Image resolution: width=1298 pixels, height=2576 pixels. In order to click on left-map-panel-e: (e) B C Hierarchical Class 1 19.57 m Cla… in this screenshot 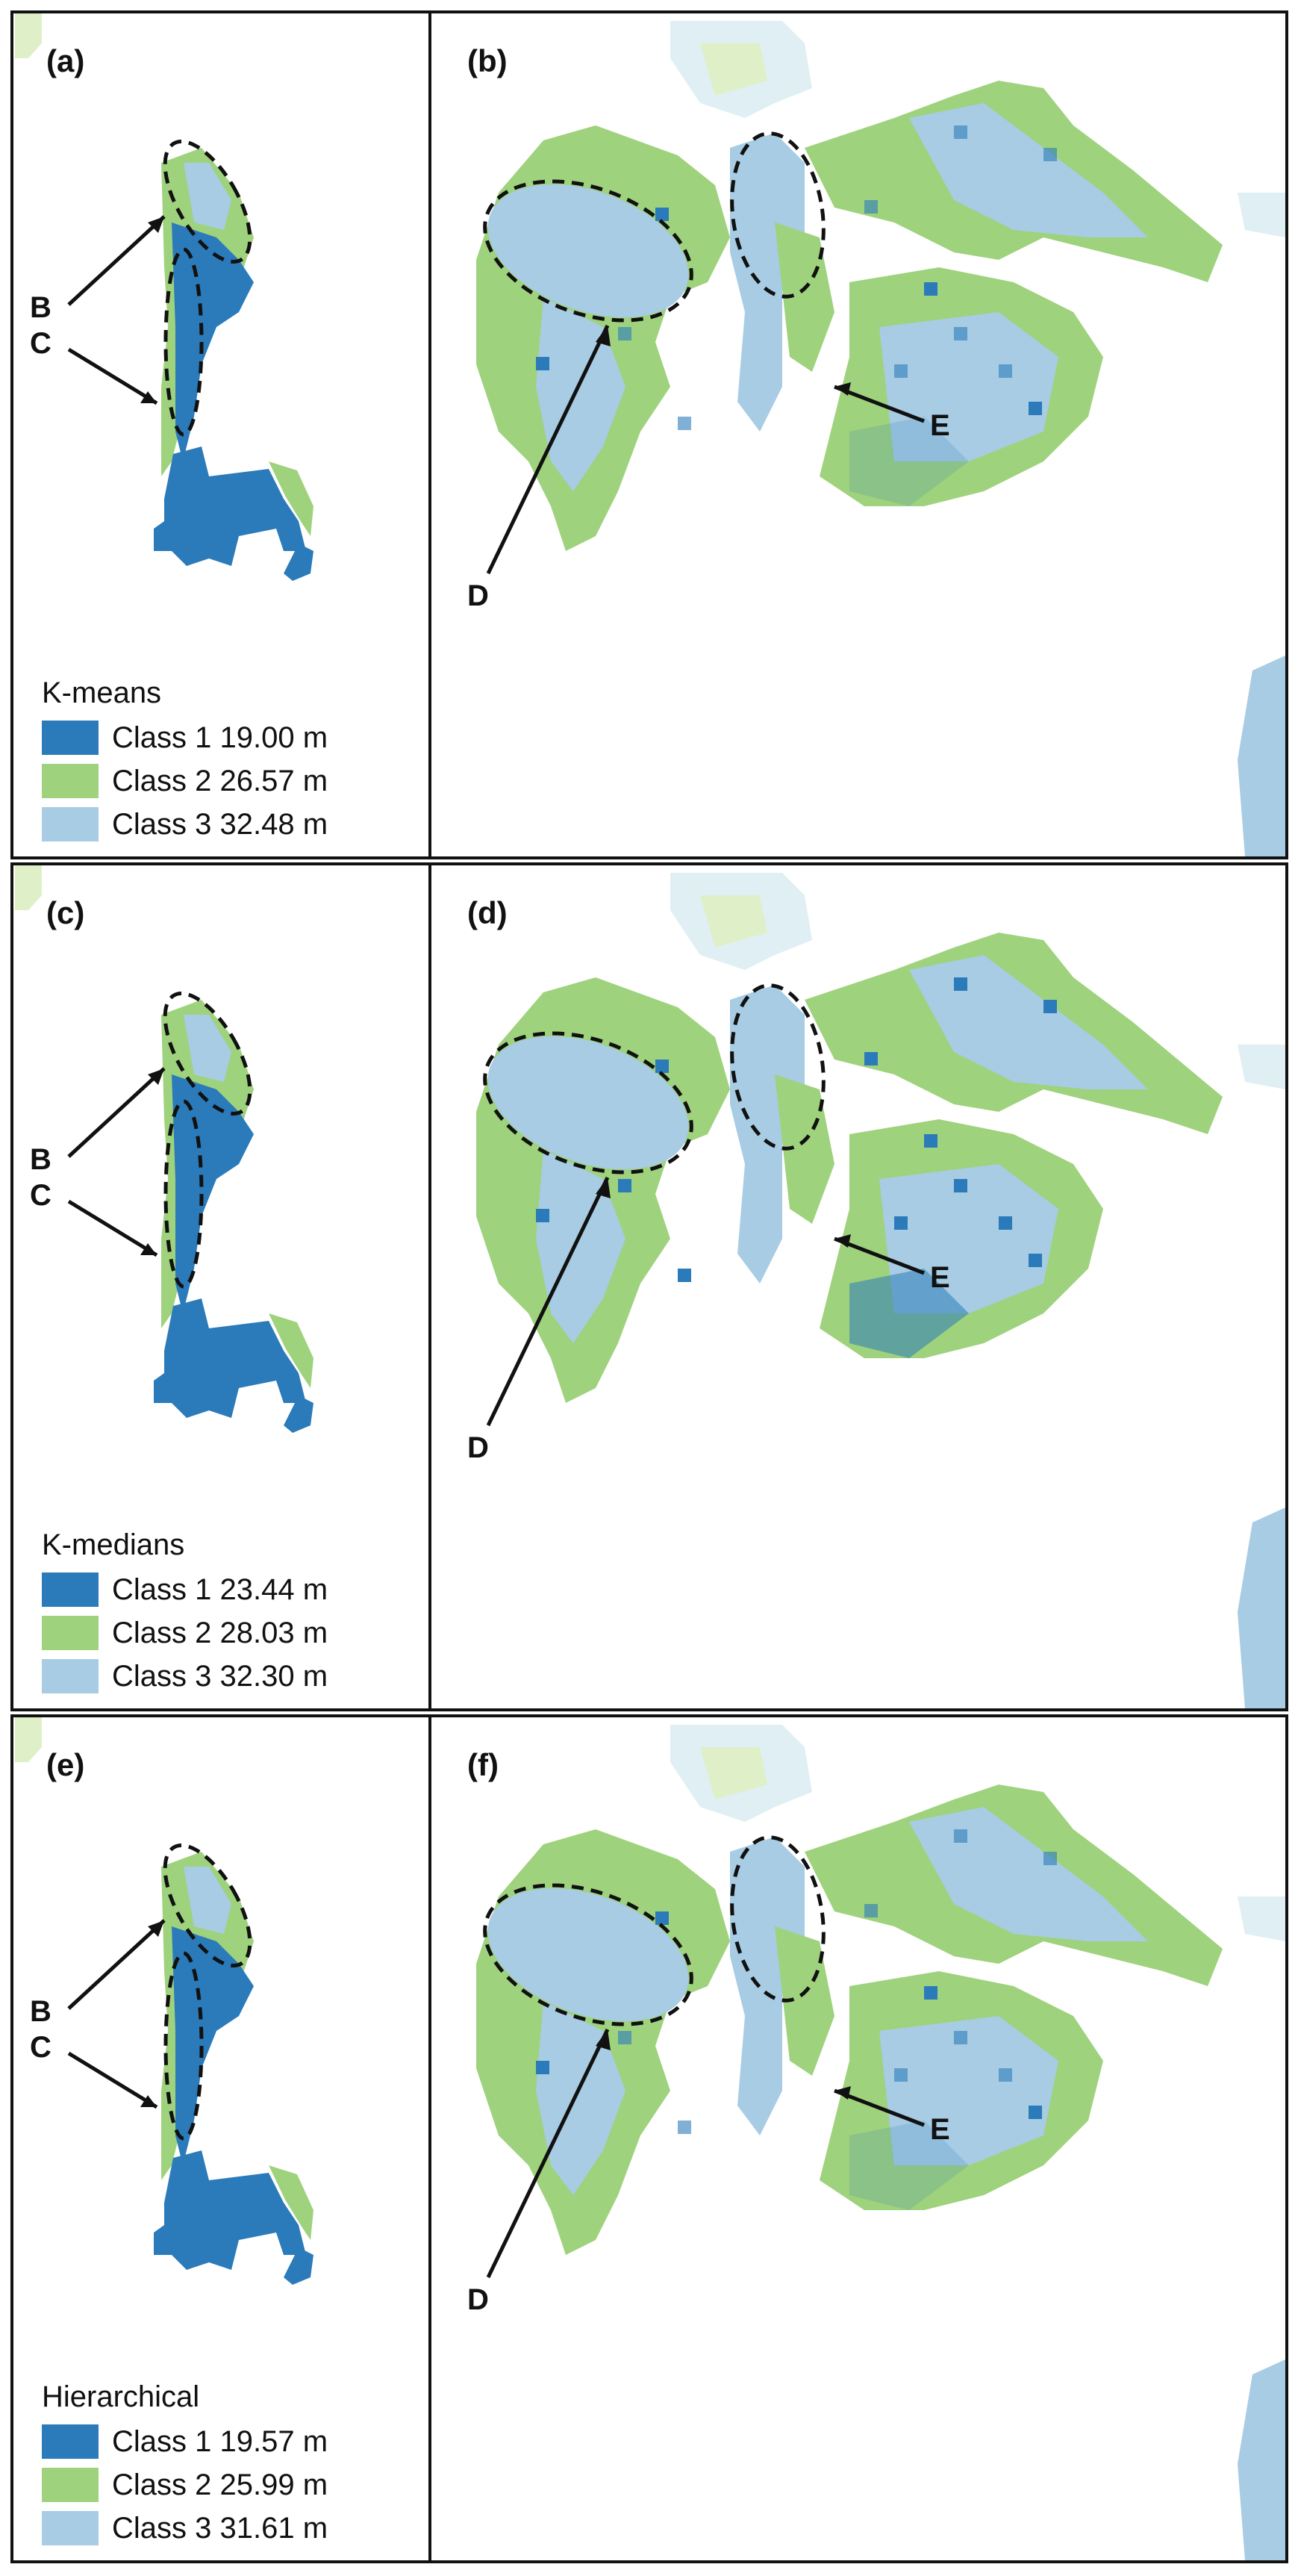, I will do `click(222, 2138)`.